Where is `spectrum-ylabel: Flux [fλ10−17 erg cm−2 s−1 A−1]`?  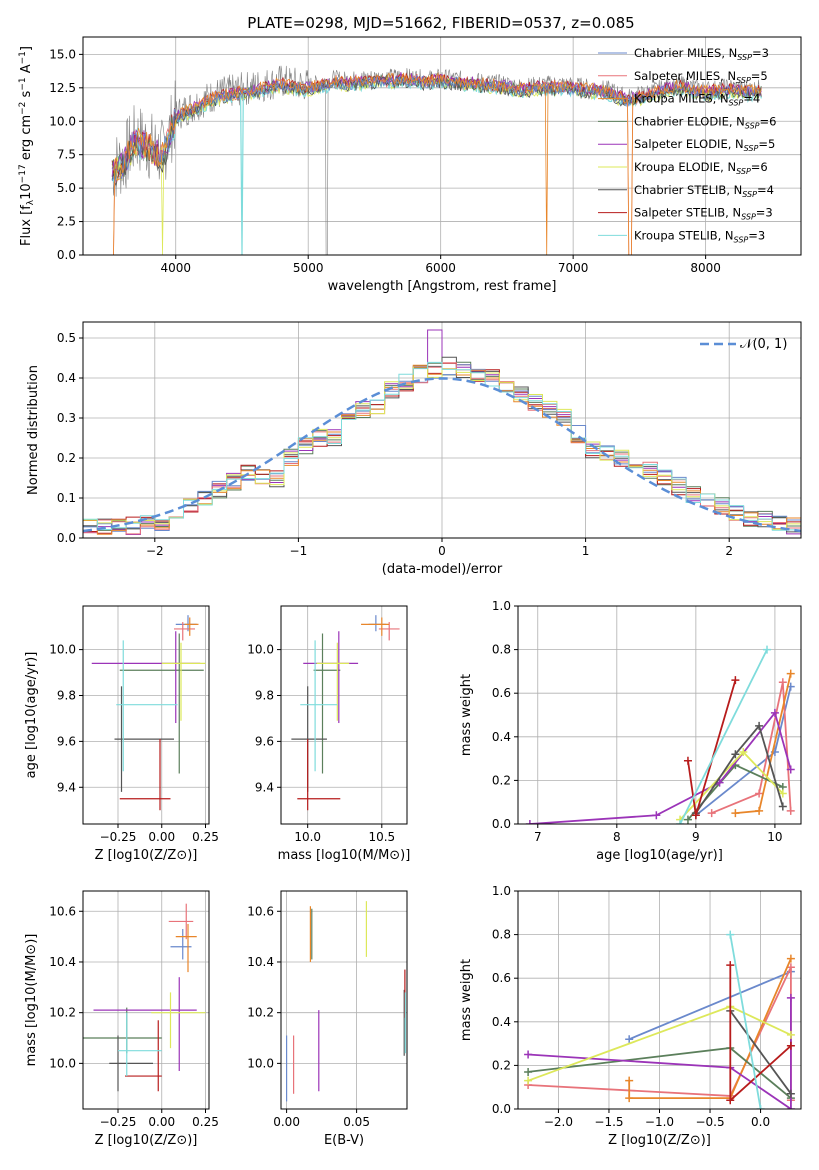 spectrum-ylabel: Flux [fλ10−17 erg cm−2 s−1 A−1] is located at coordinates (27, 146).